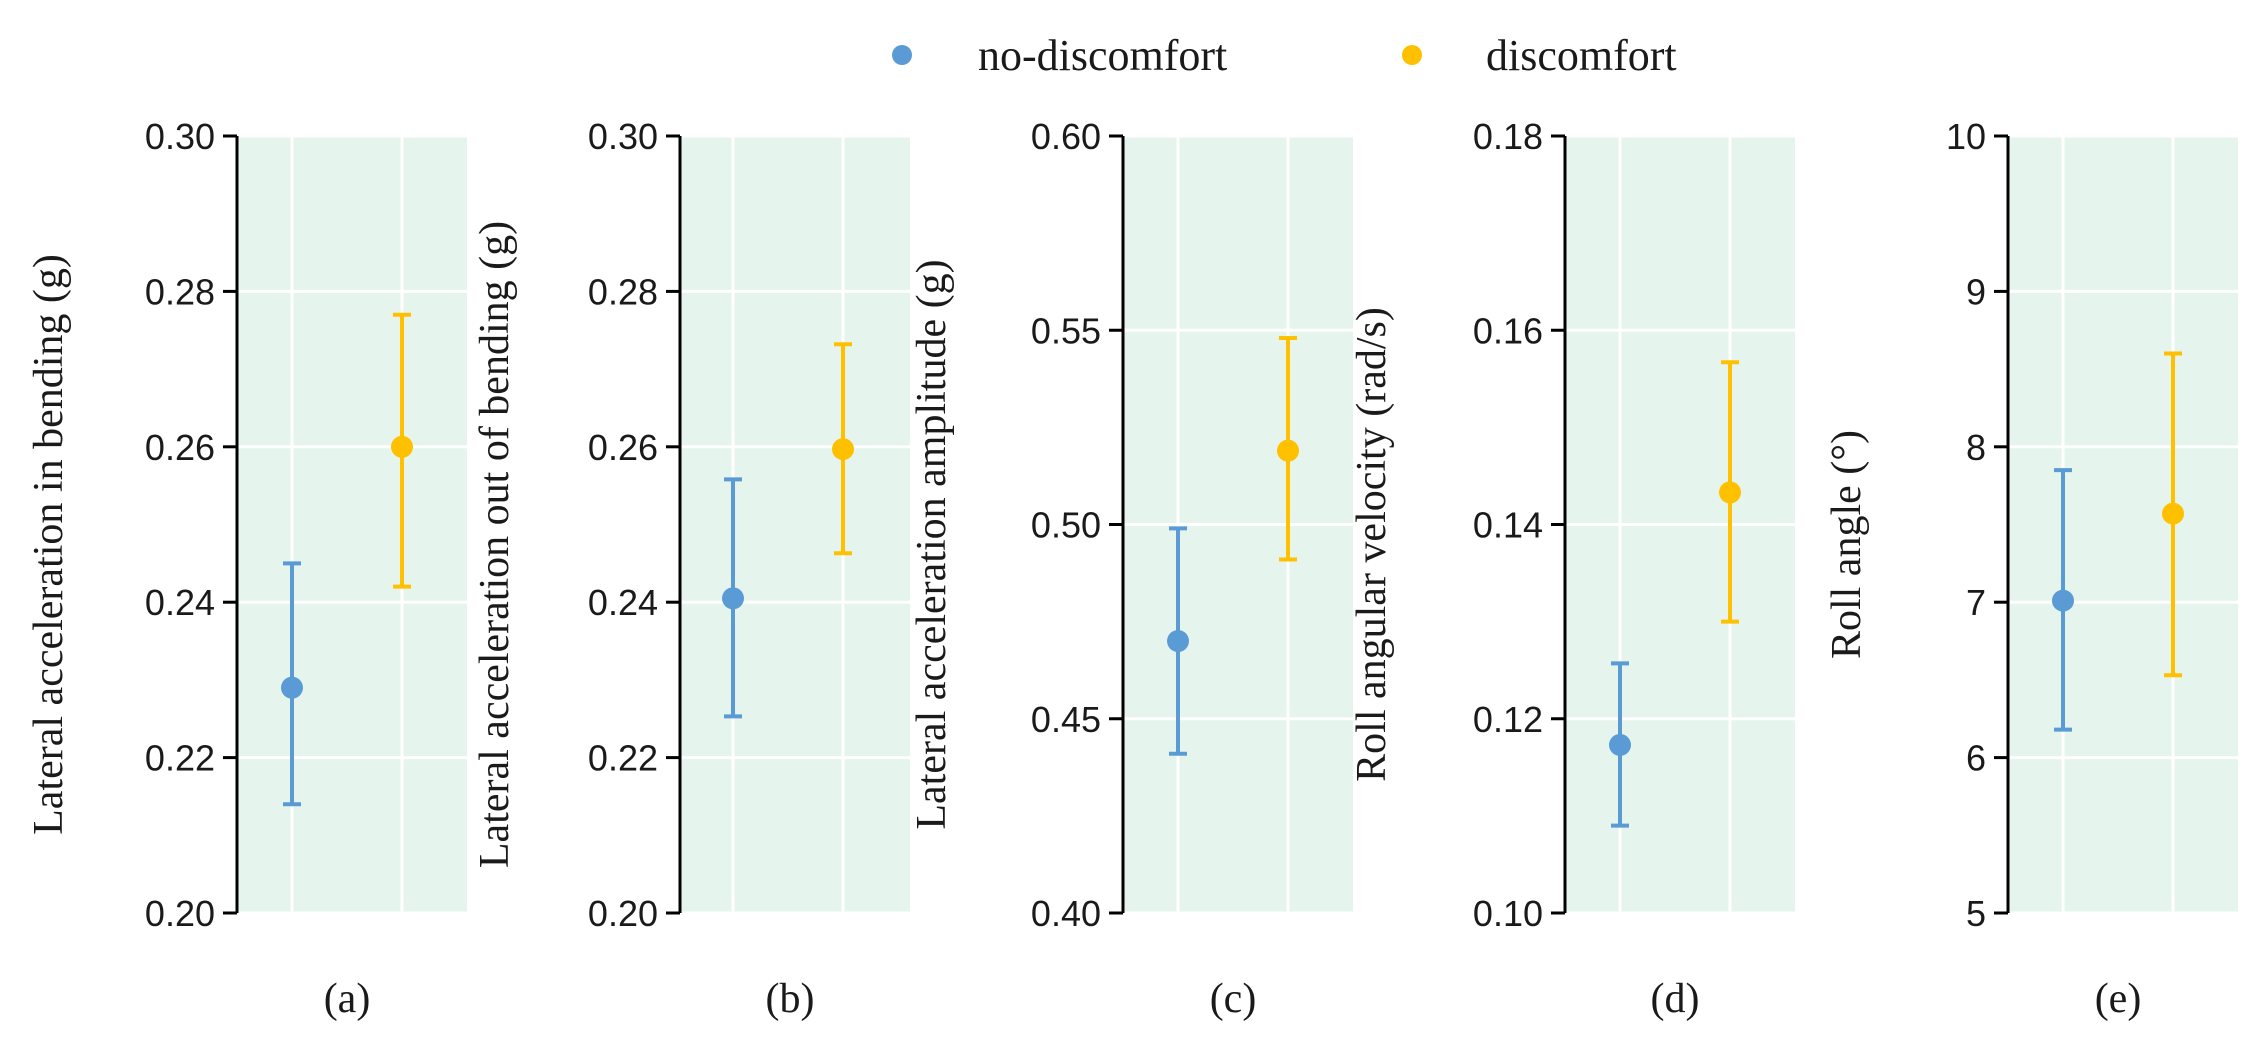  Describe the element at coordinates (2173, 513) in the screenshot. I see `mean-point-discomfort-e` at that location.